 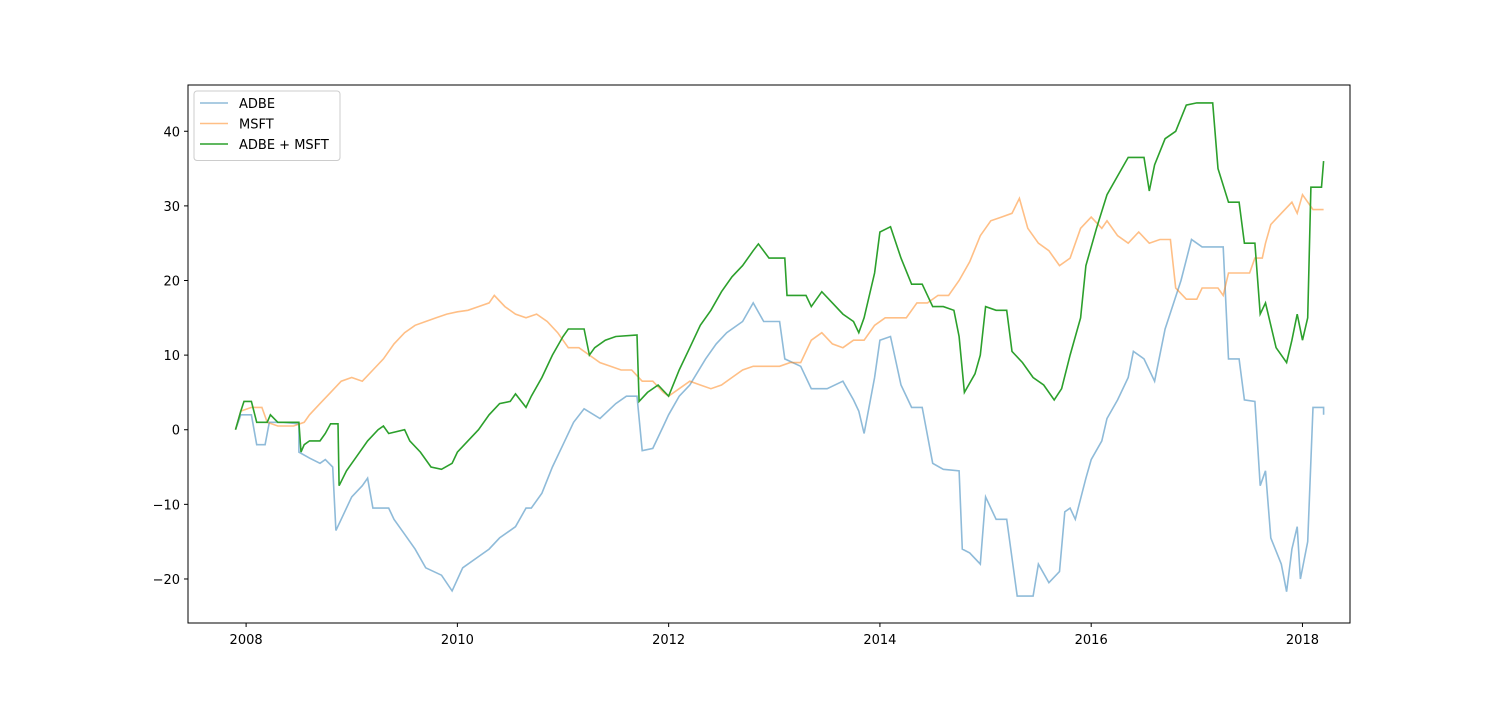 What do you see at coordinates (171, 282) in the screenshot?
I see `y-tick-label: 20` at bounding box center [171, 282].